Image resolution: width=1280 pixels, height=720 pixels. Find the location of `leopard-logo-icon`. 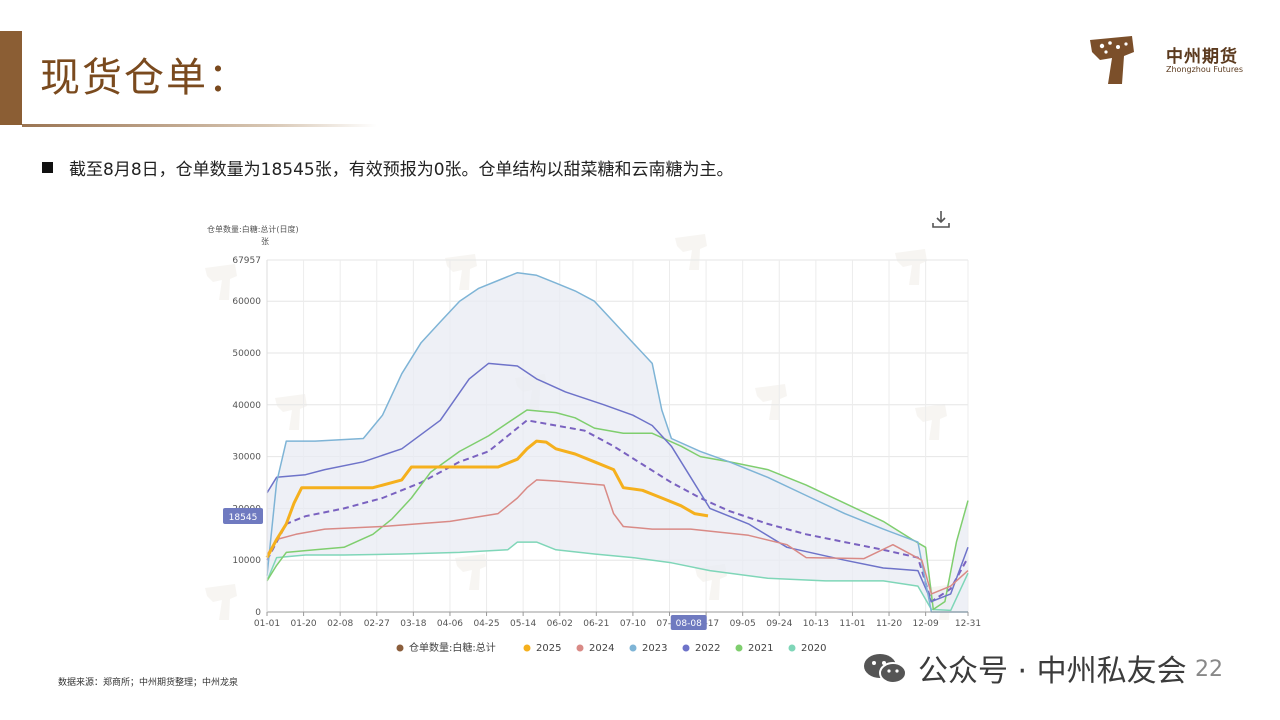

leopard-logo-icon is located at coordinates (1112, 58).